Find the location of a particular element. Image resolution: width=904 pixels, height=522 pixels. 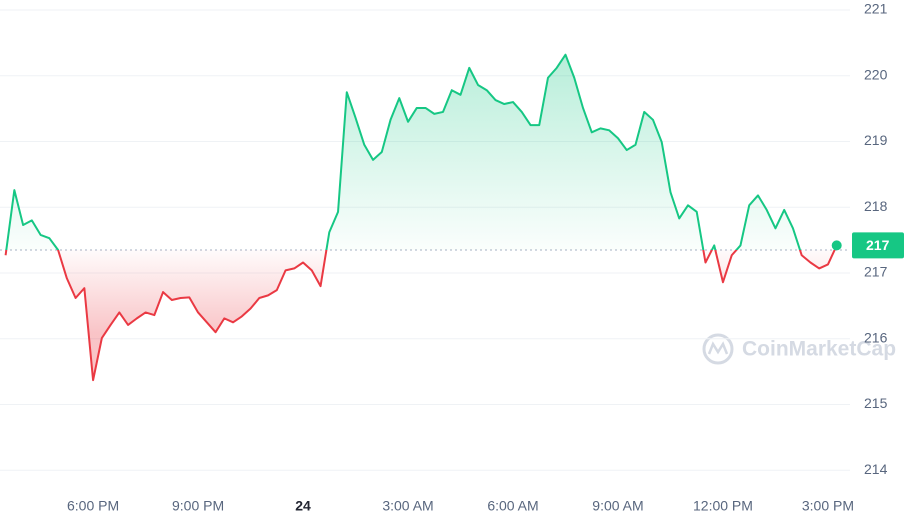

price-badge is located at coordinates (878, 245).